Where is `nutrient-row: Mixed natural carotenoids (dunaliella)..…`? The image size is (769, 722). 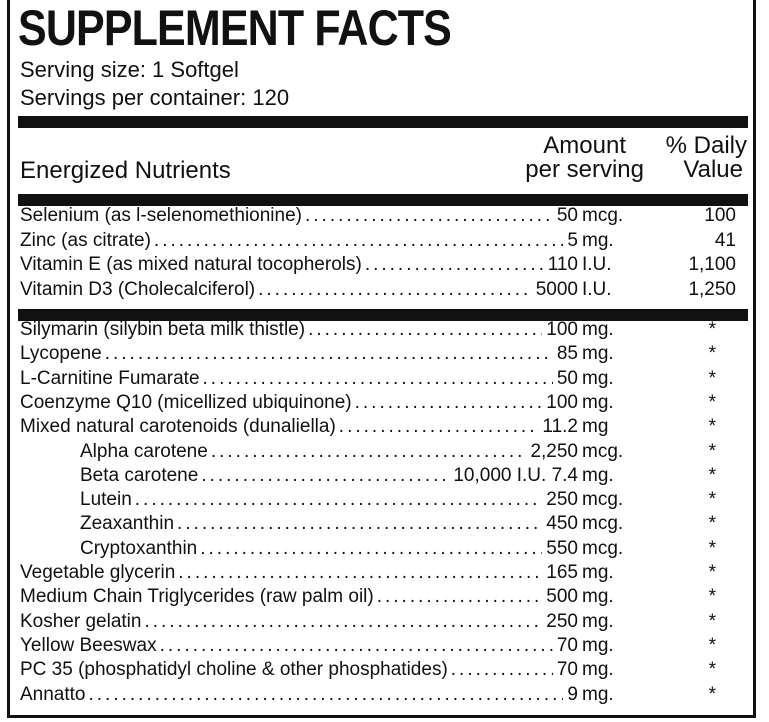
nutrient-row: Mixed natural carotenoids (dunaliella)..… is located at coordinates (378, 427).